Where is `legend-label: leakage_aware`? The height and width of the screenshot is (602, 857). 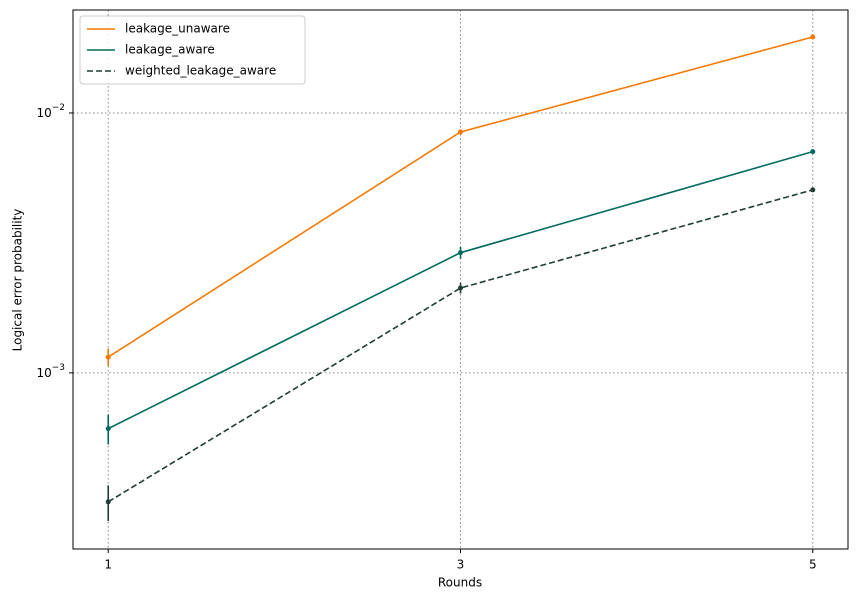
legend-label: leakage_aware is located at coordinates (170, 50).